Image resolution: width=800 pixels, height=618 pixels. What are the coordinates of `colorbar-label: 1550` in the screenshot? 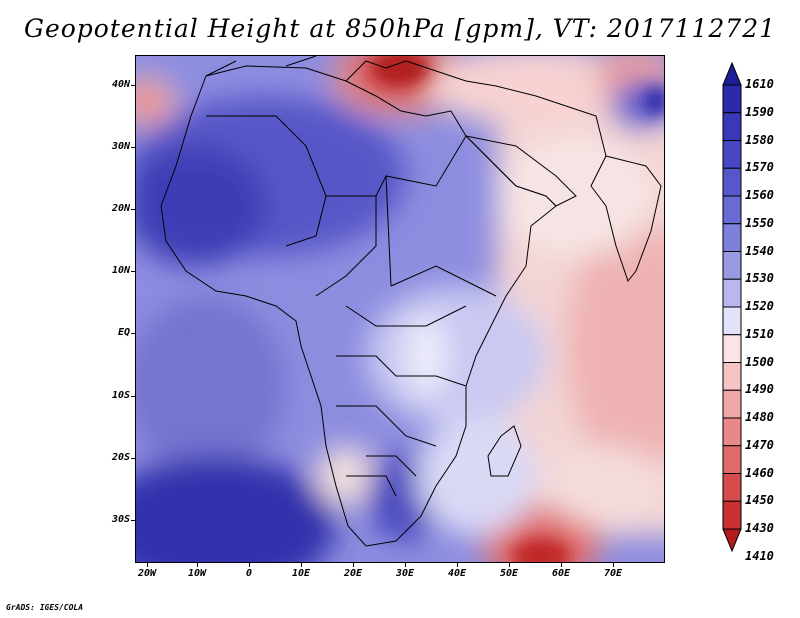 It's located at (759, 222).